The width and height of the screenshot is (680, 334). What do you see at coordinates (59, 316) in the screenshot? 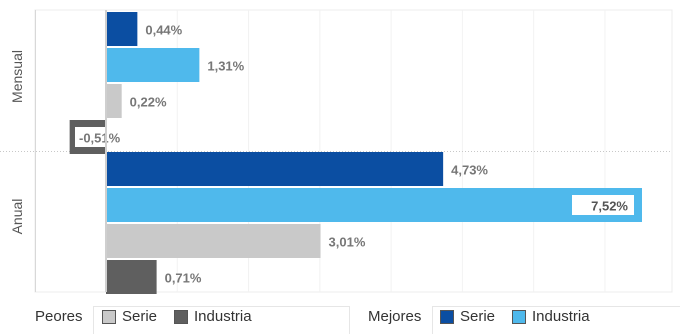
I see `legend-title-peores: Peores` at bounding box center [59, 316].